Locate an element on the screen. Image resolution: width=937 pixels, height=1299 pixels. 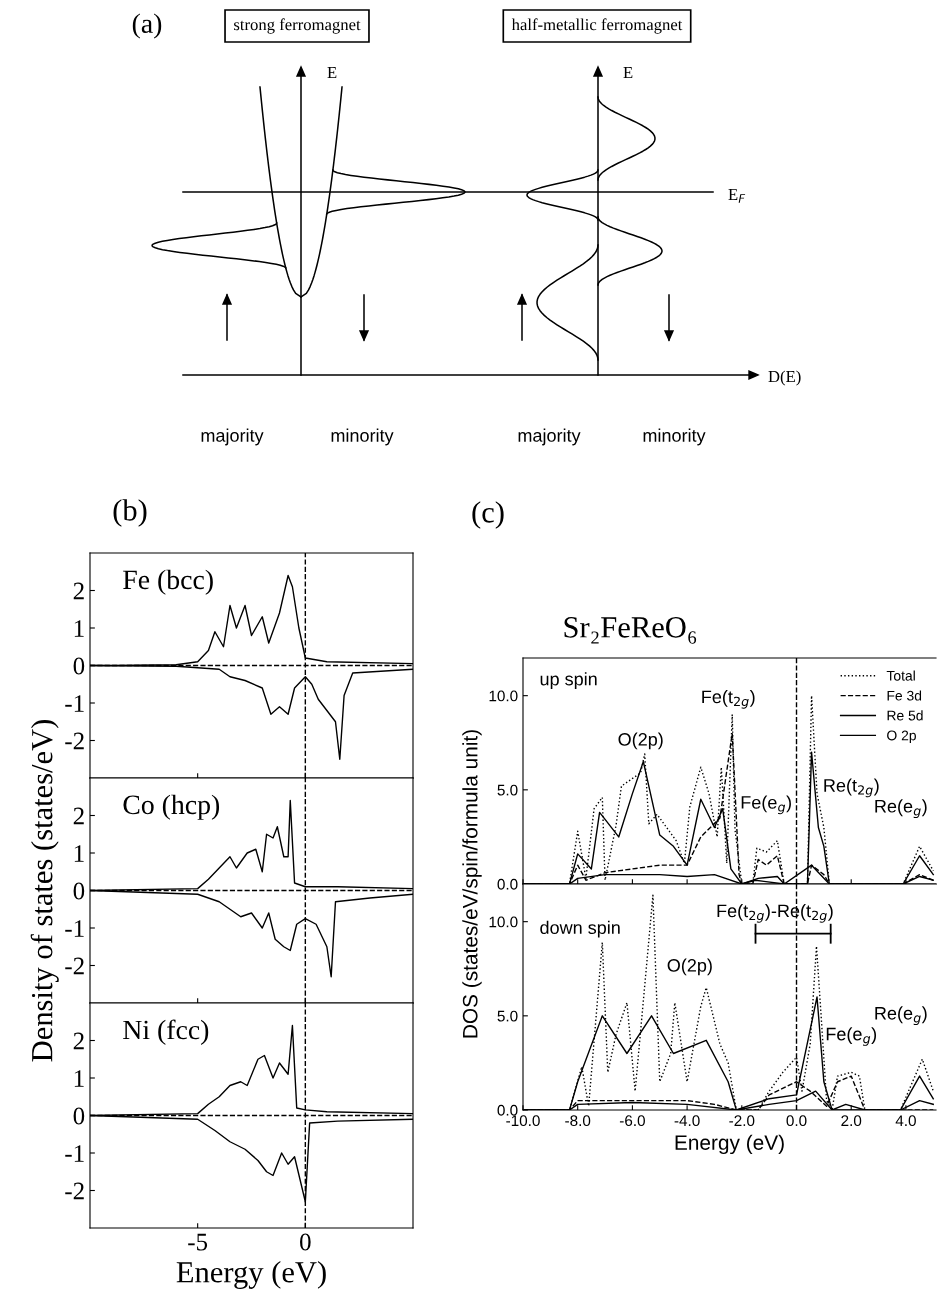
annotation: Fe (bcc) is located at coordinates (168, 582).